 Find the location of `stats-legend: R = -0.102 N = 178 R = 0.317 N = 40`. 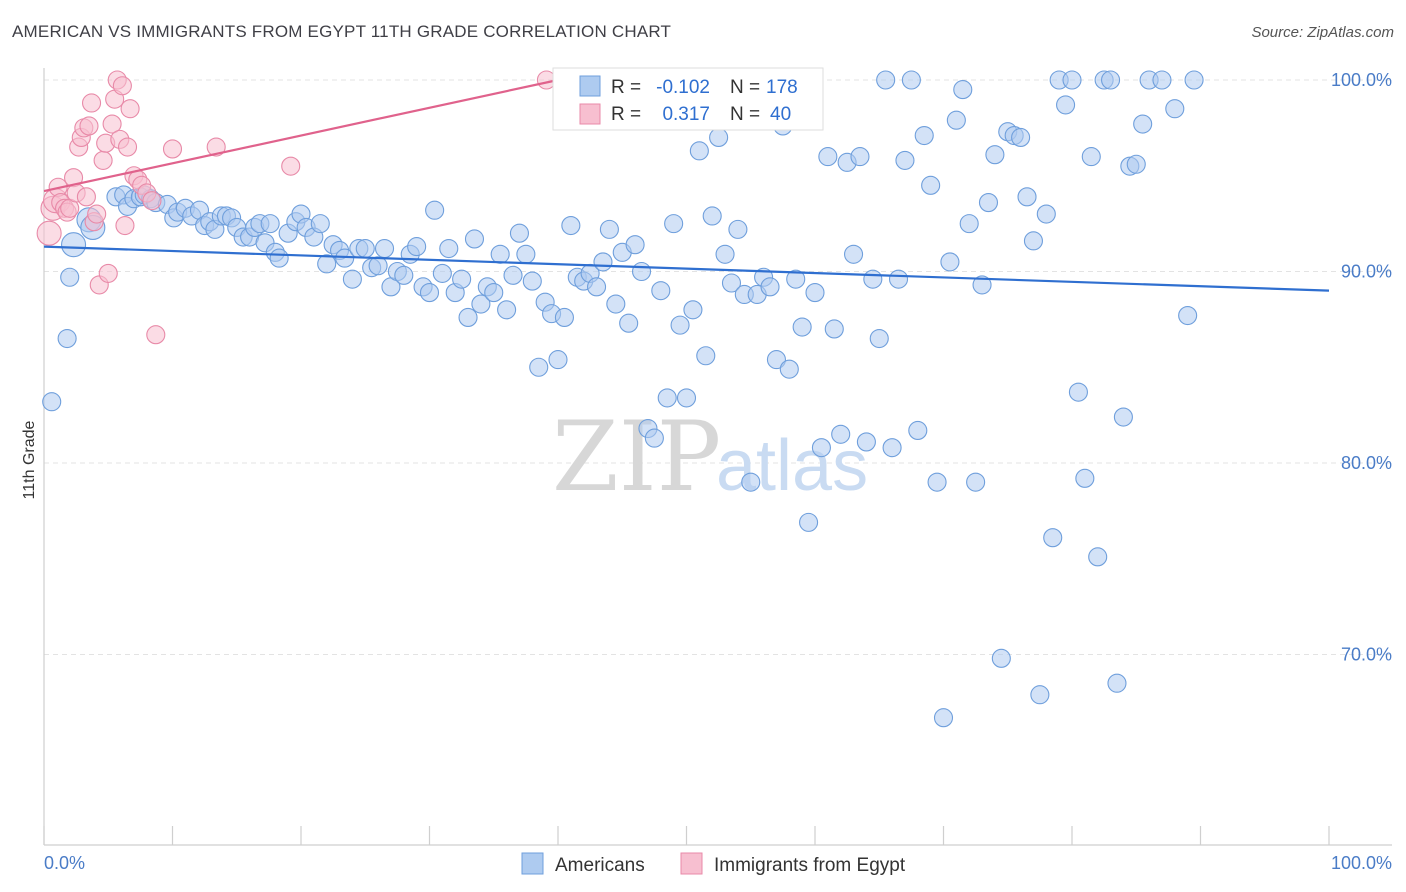

stats-legend: R = -0.102 N = 178 R = 0.317 N = 40 is located at coordinates (688, 99).